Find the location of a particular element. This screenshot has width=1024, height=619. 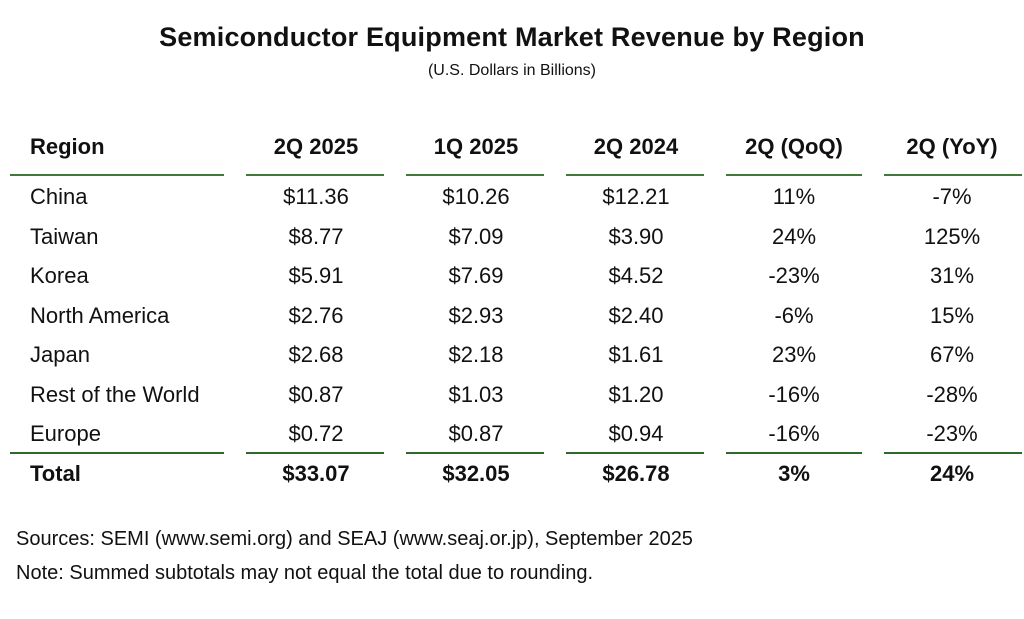

table-cell: $3.90 is located at coordinates (636, 236).